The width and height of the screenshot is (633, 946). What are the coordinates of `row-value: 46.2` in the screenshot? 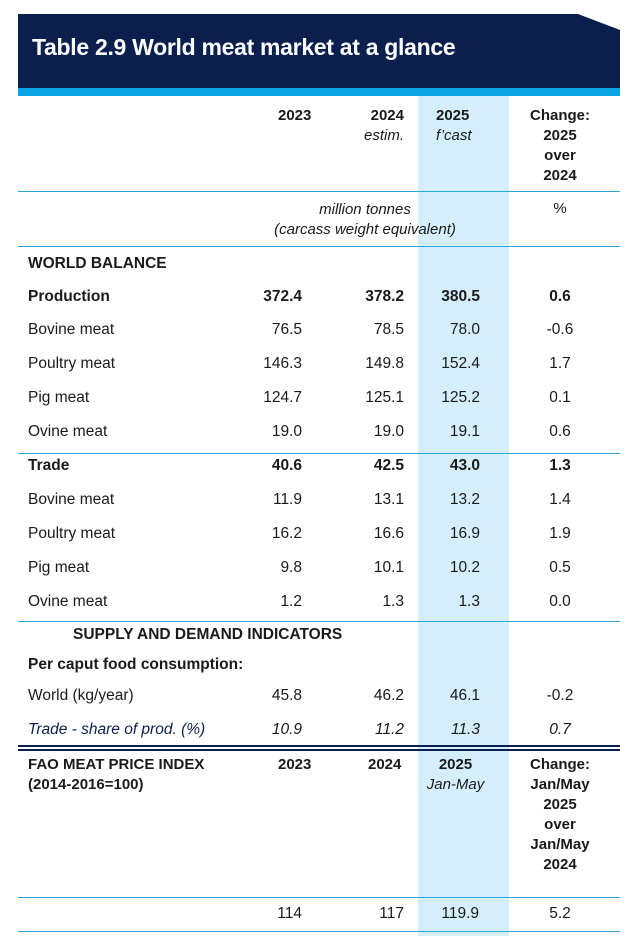 It's located at (388, 695).